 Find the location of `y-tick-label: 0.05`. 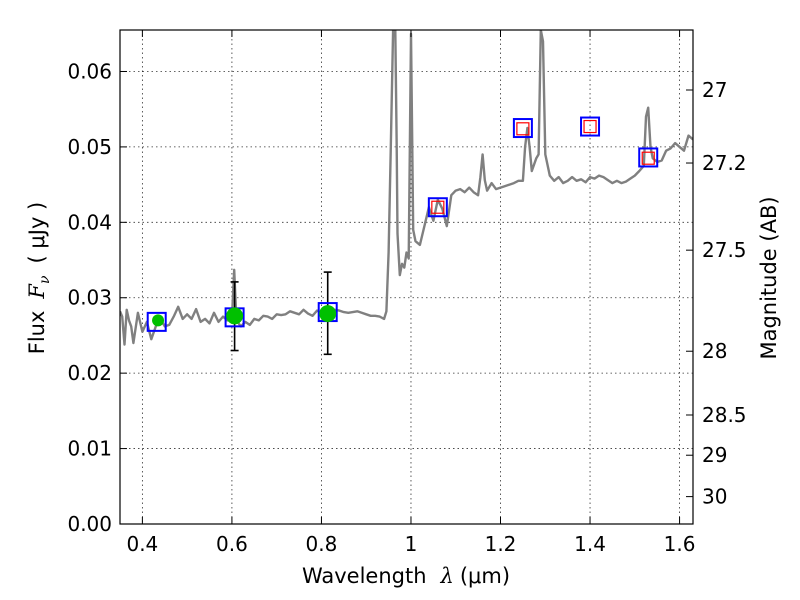

y-tick-label: 0.05 is located at coordinates (89, 147).